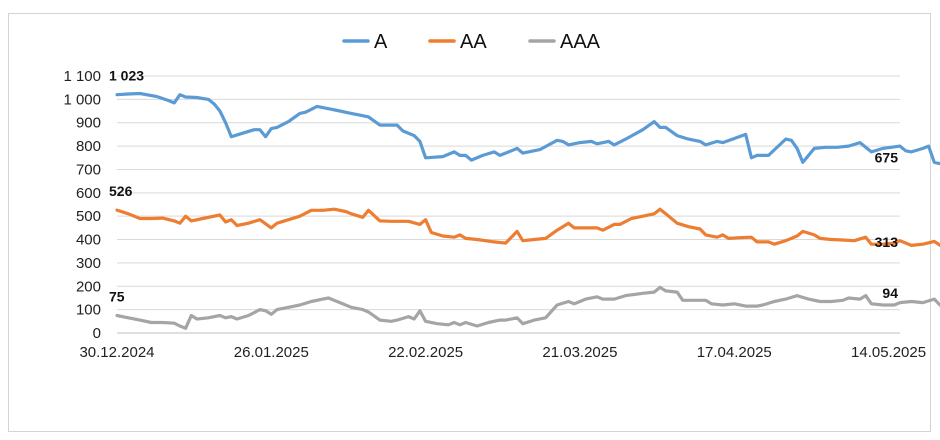 This screenshot has width=940, height=440. Describe the element at coordinates (457, 42) in the screenshot. I see `legend-item-aa: AA` at that location.